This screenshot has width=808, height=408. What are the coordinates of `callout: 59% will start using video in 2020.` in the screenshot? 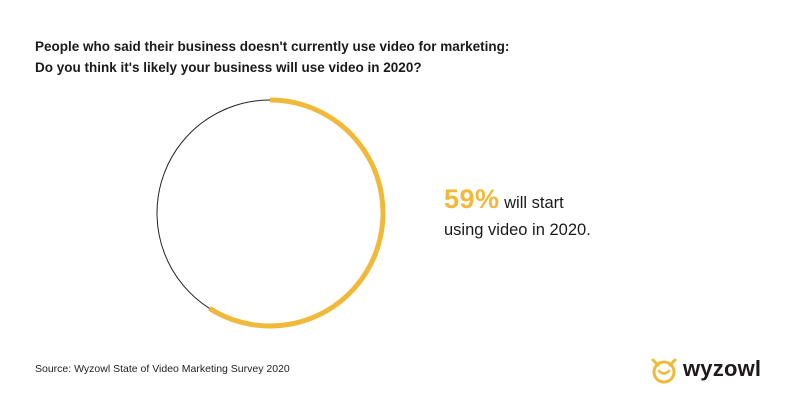 It's located at (517, 215).